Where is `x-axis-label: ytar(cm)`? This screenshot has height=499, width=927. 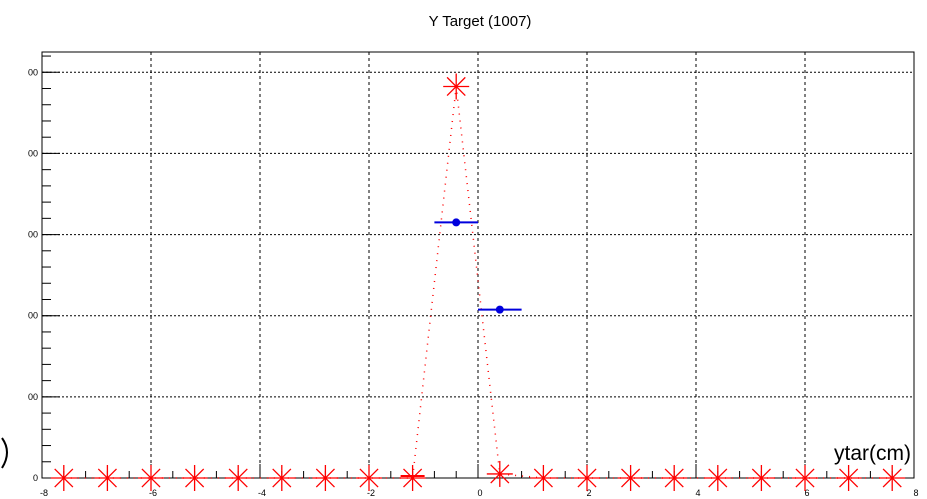 x-axis-label: ytar(cm) is located at coordinates (872, 453).